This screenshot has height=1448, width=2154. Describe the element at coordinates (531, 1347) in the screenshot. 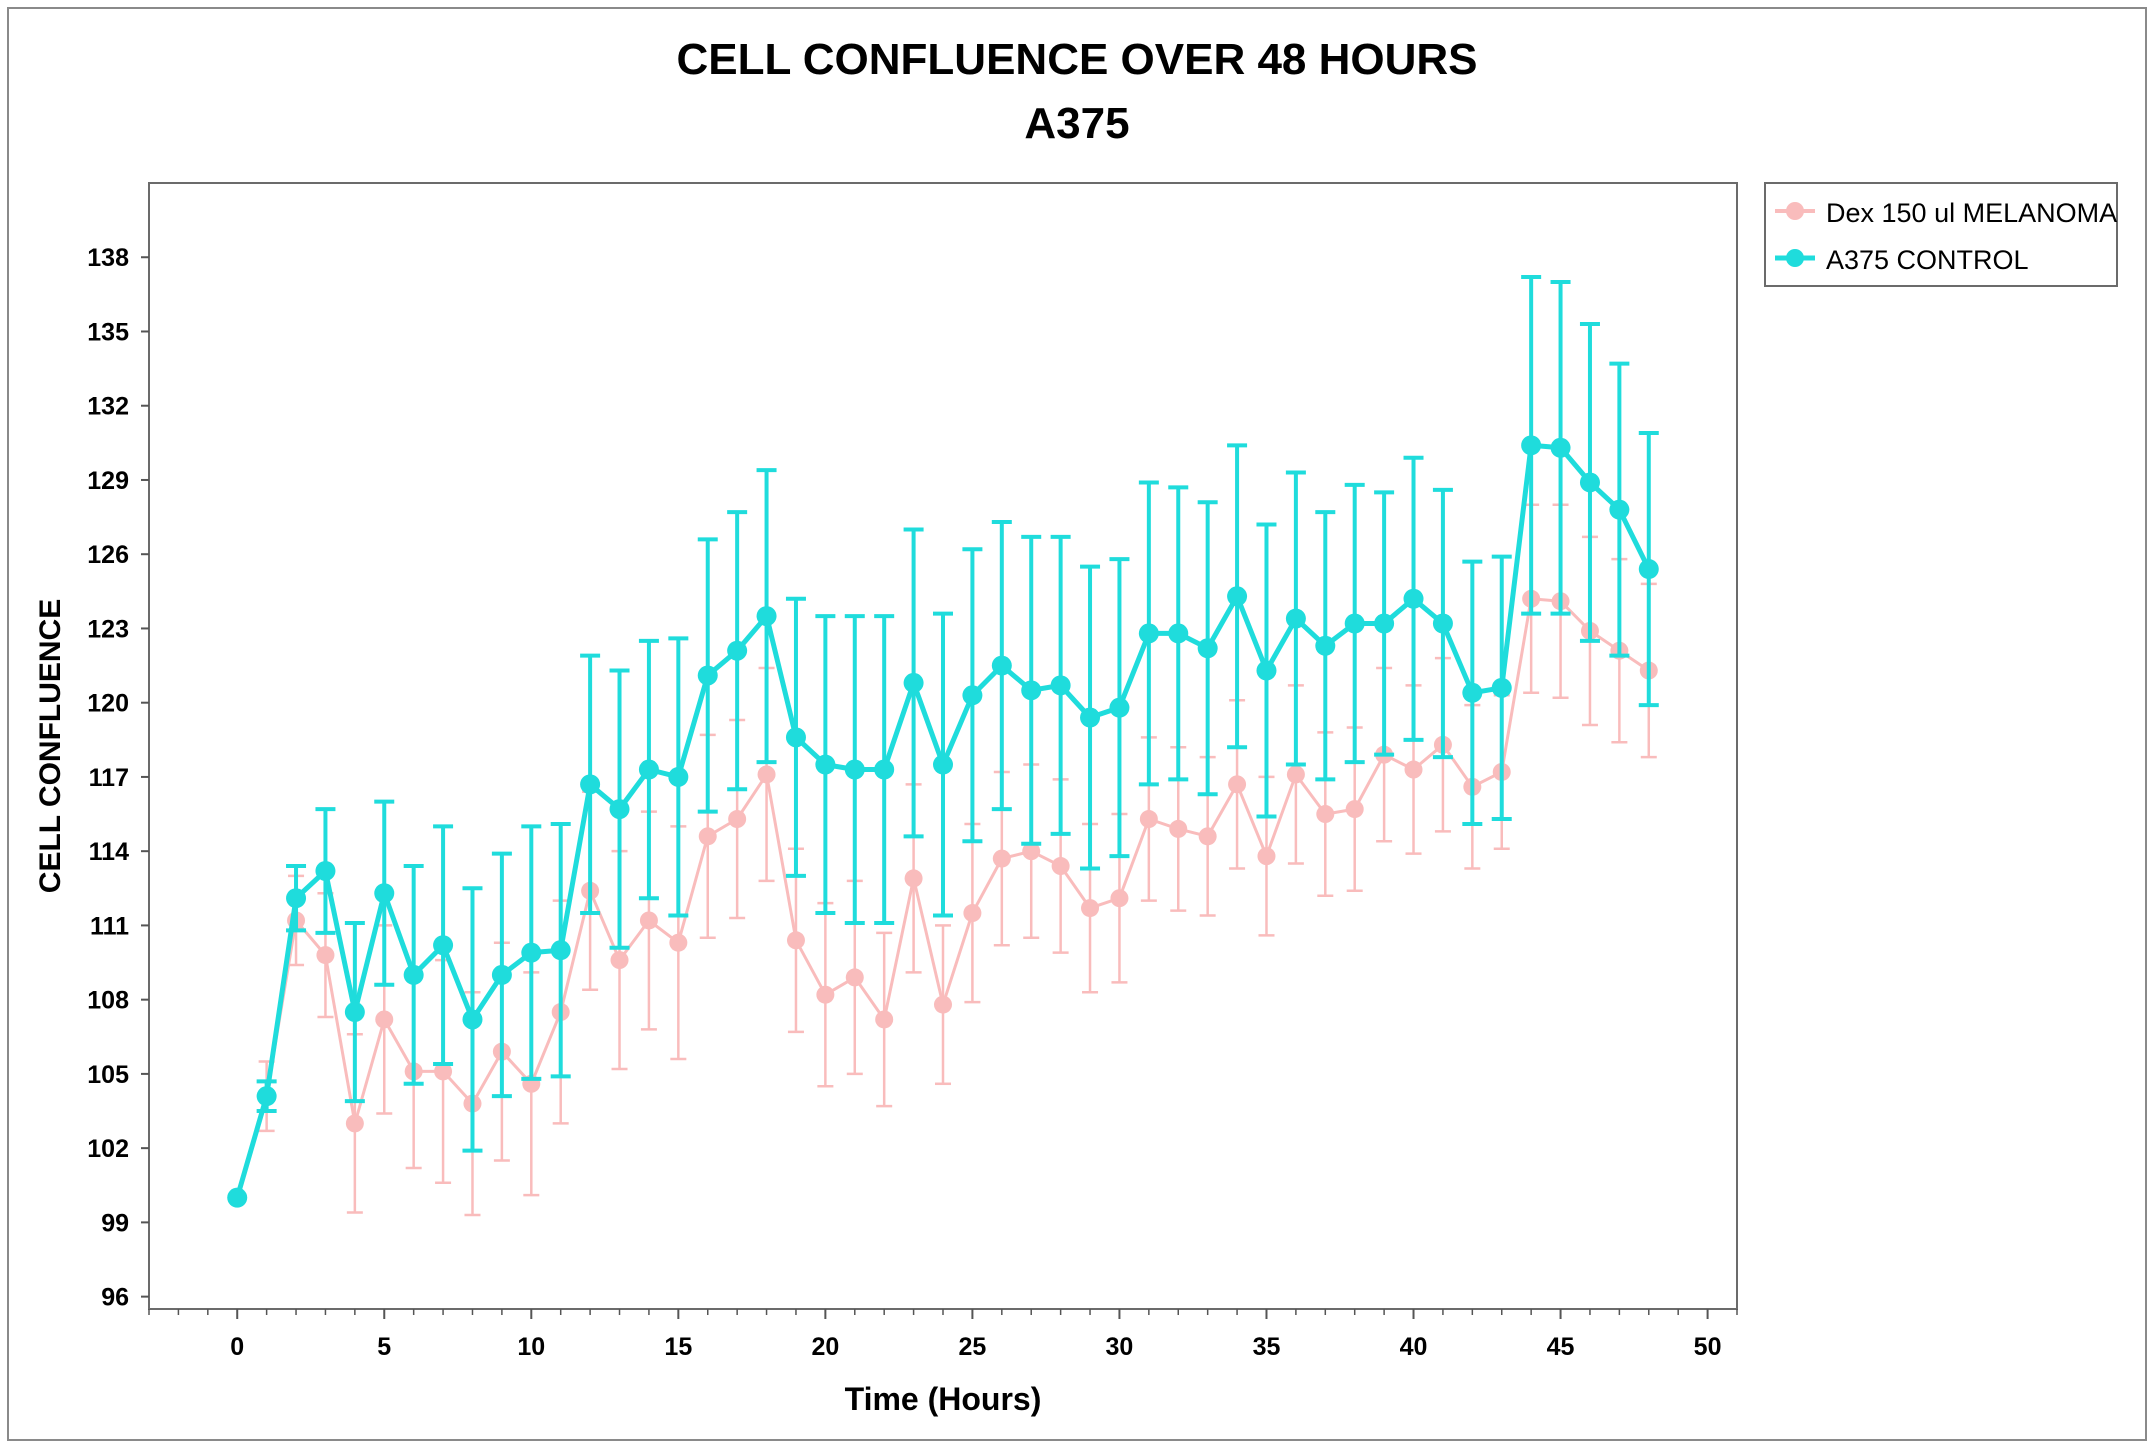

I see `x-tick-label: 10` at that location.